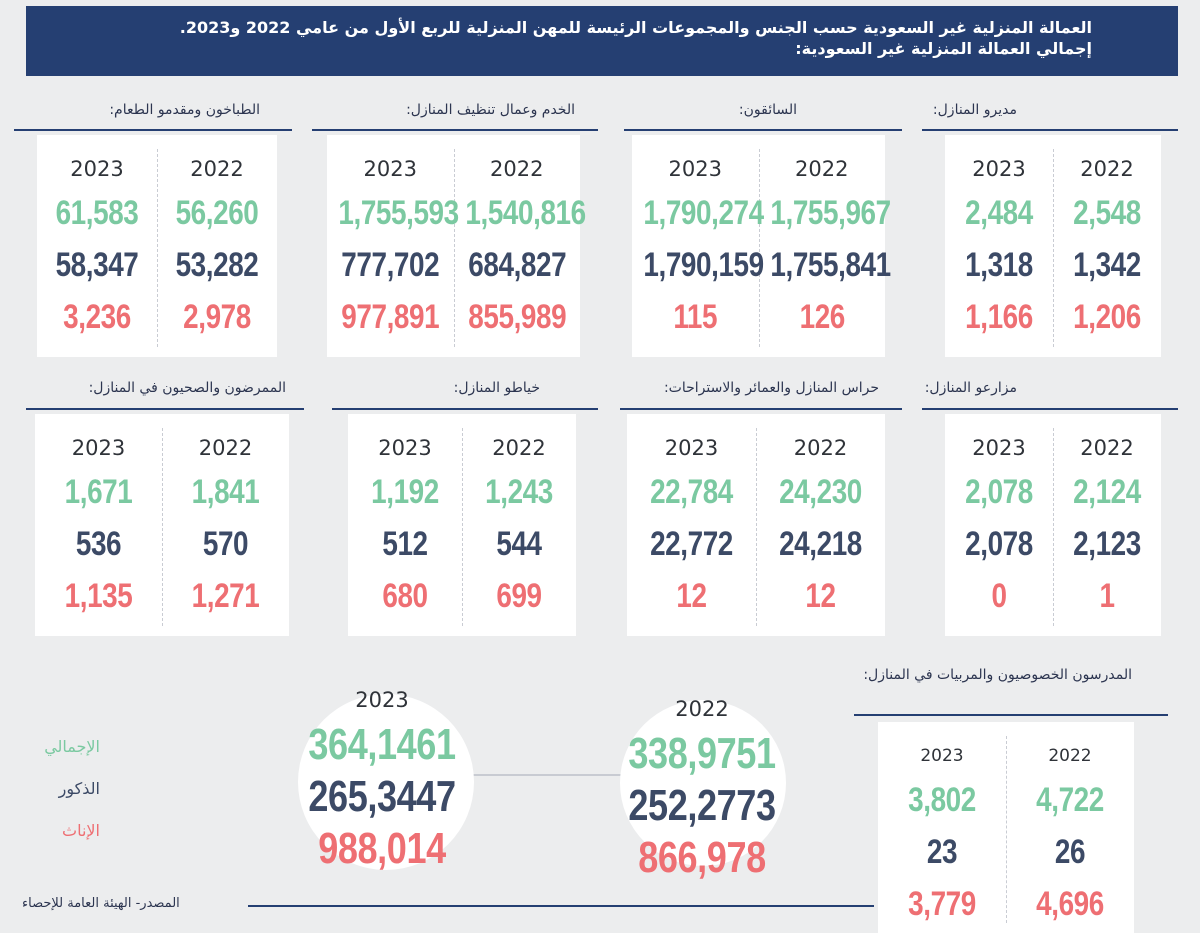  What do you see at coordinates (691, 596) in the screenshot?
I see `females-value: 12` at bounding box center [691, 596].